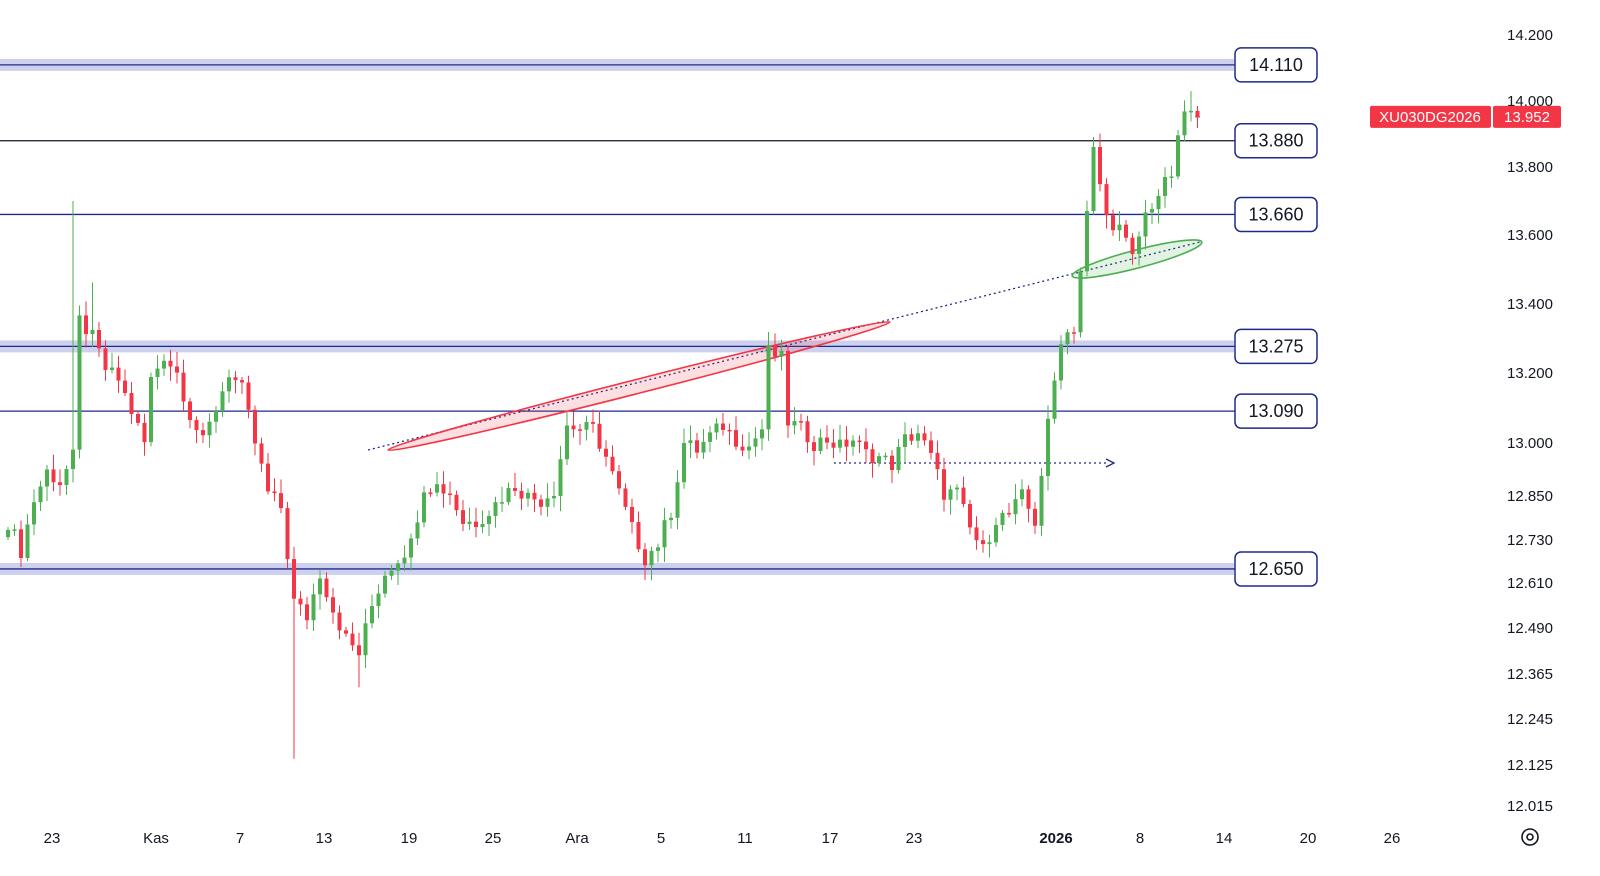 Image resolution: width=1600 pixels, height=876 pixels. I want to click on symbol-tag-bg, so click(1430, 116).